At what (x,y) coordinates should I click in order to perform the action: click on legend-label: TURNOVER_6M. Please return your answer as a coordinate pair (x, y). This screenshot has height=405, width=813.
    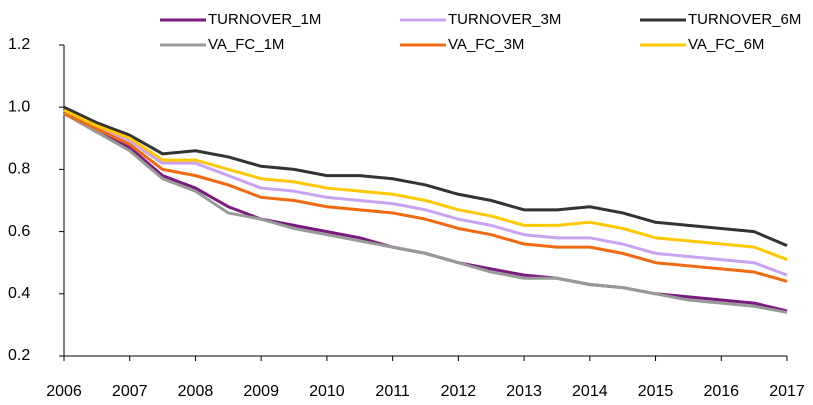
    Looking at the image, I should click on (744, 19).